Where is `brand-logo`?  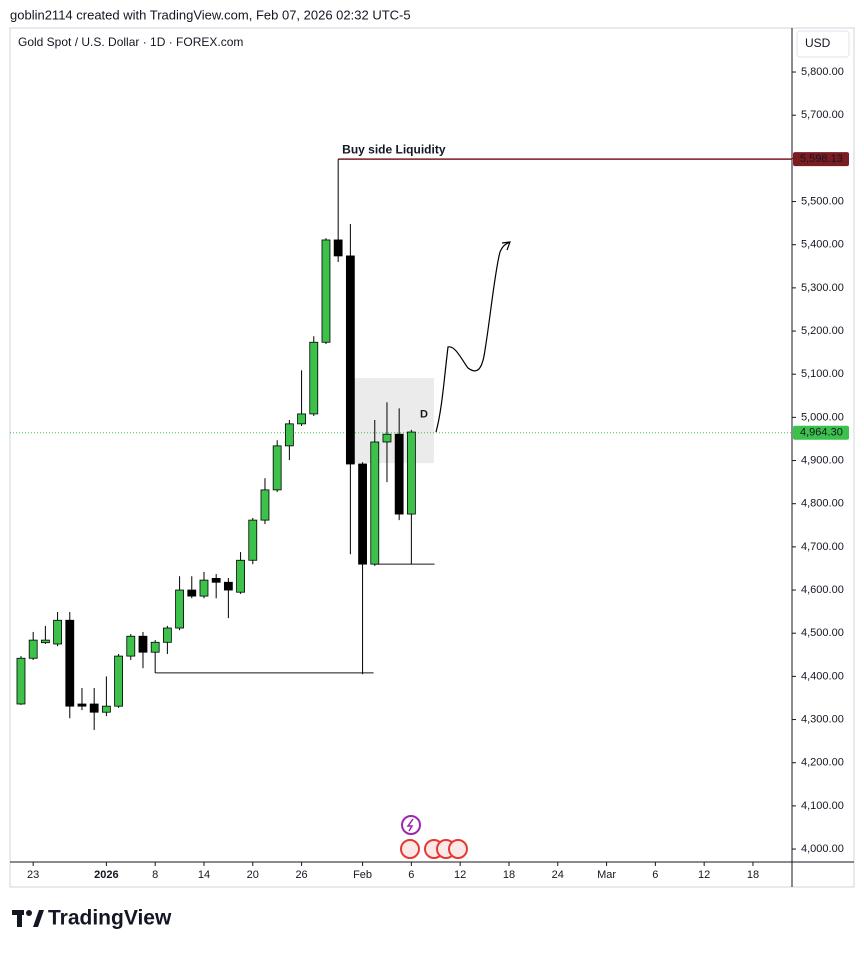 brand-logo is located at coordinates (28, 918).